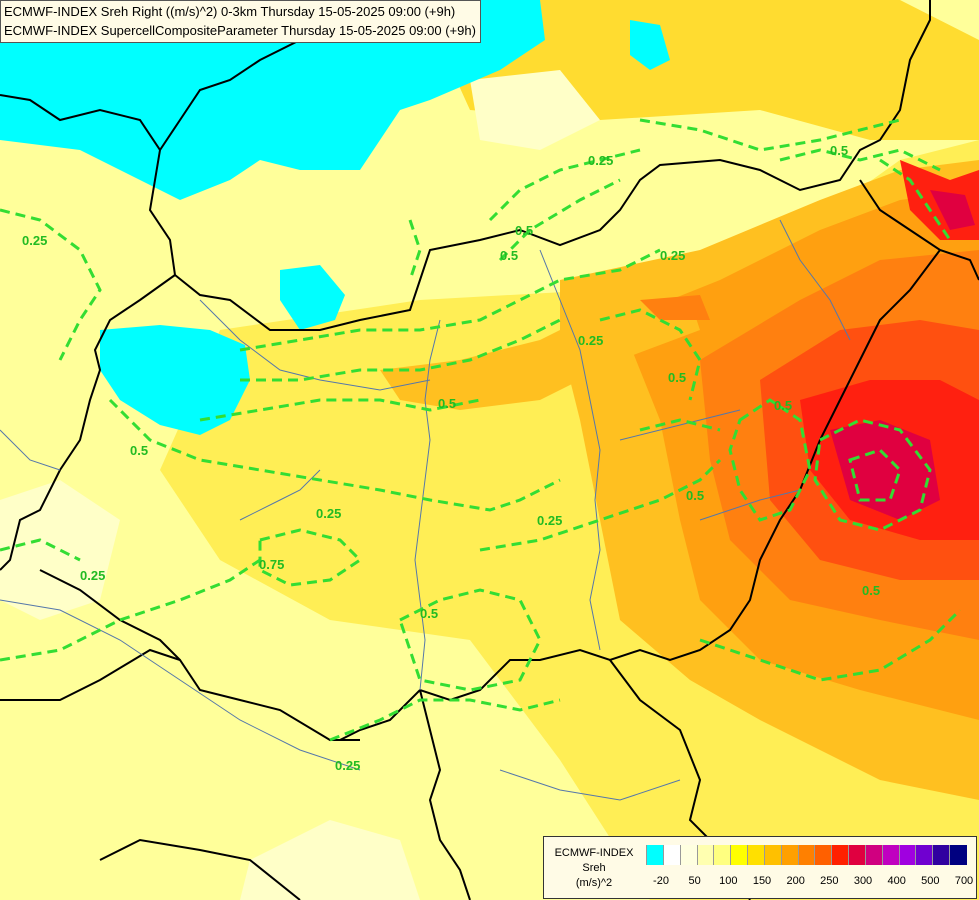 Image resolution: width=979 pixels, height=900 pixels. What do you see at coordinates (271, 564) in the screenshot?
I see `contour-label: 0.75` at bounding box center [271, 564].